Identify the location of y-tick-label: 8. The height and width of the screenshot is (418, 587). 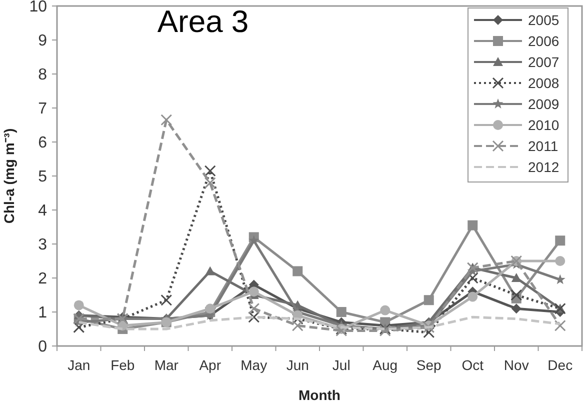
(43, 75).